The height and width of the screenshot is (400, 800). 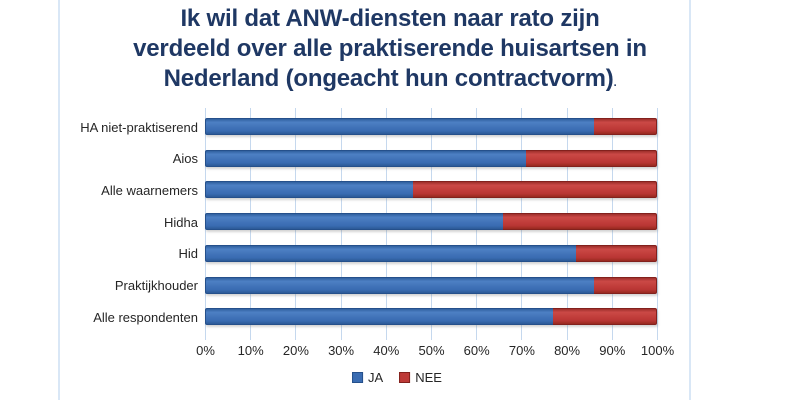 I want to click on category-label: Alle waarnemers, so click(x=149, y=190).